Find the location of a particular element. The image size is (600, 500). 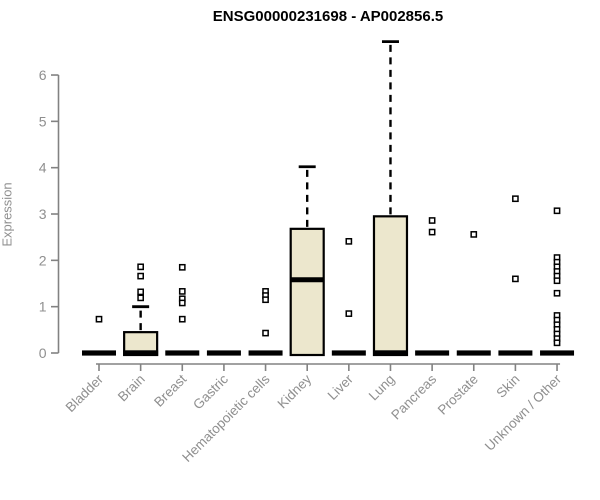

x-category-label-breast: Breast is located at coordinates (170, 390).